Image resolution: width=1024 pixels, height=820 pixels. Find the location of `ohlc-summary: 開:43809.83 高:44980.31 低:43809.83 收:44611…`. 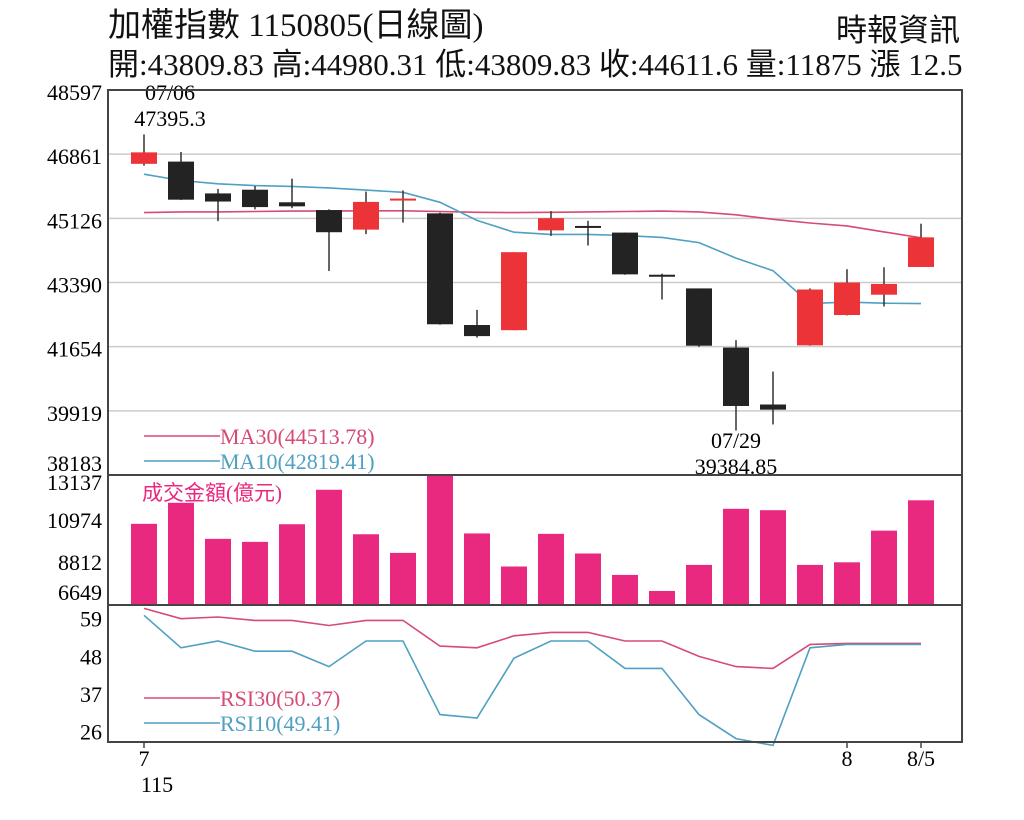

ohlc-summary: 開:43809.83 高:44980.31 低:43809.83 收:44611… is located at coordinates (535, 64).